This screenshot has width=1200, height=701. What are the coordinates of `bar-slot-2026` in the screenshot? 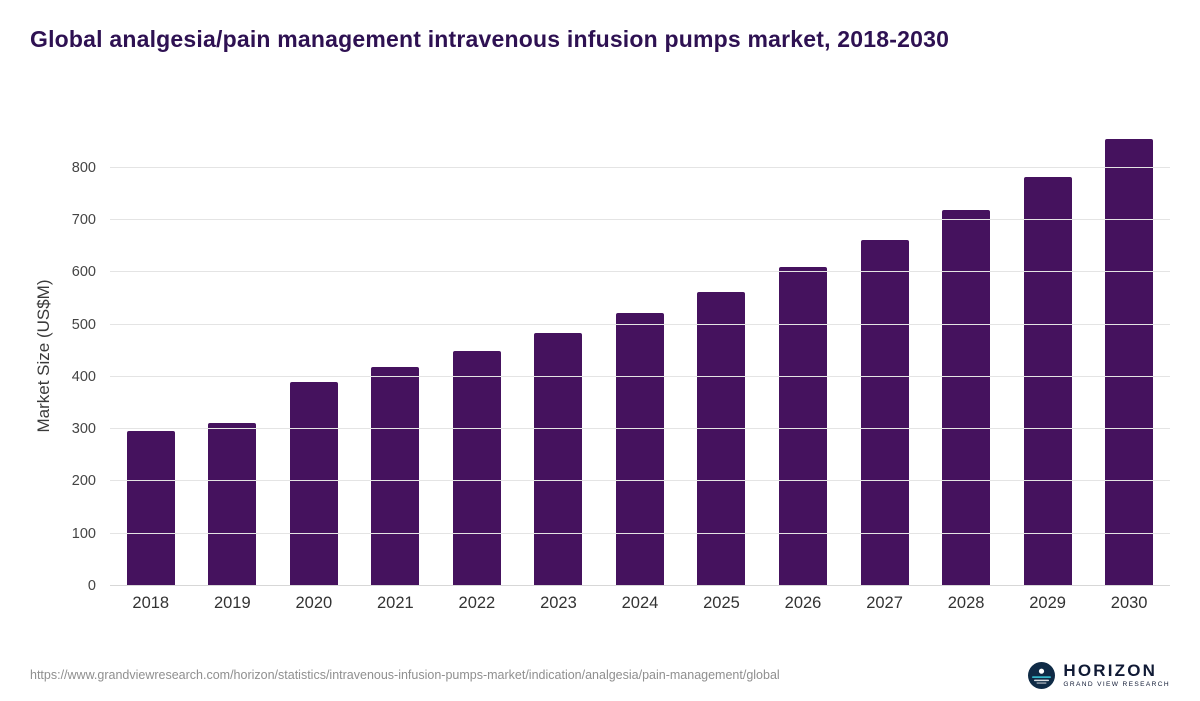 It's located at (803, 356).